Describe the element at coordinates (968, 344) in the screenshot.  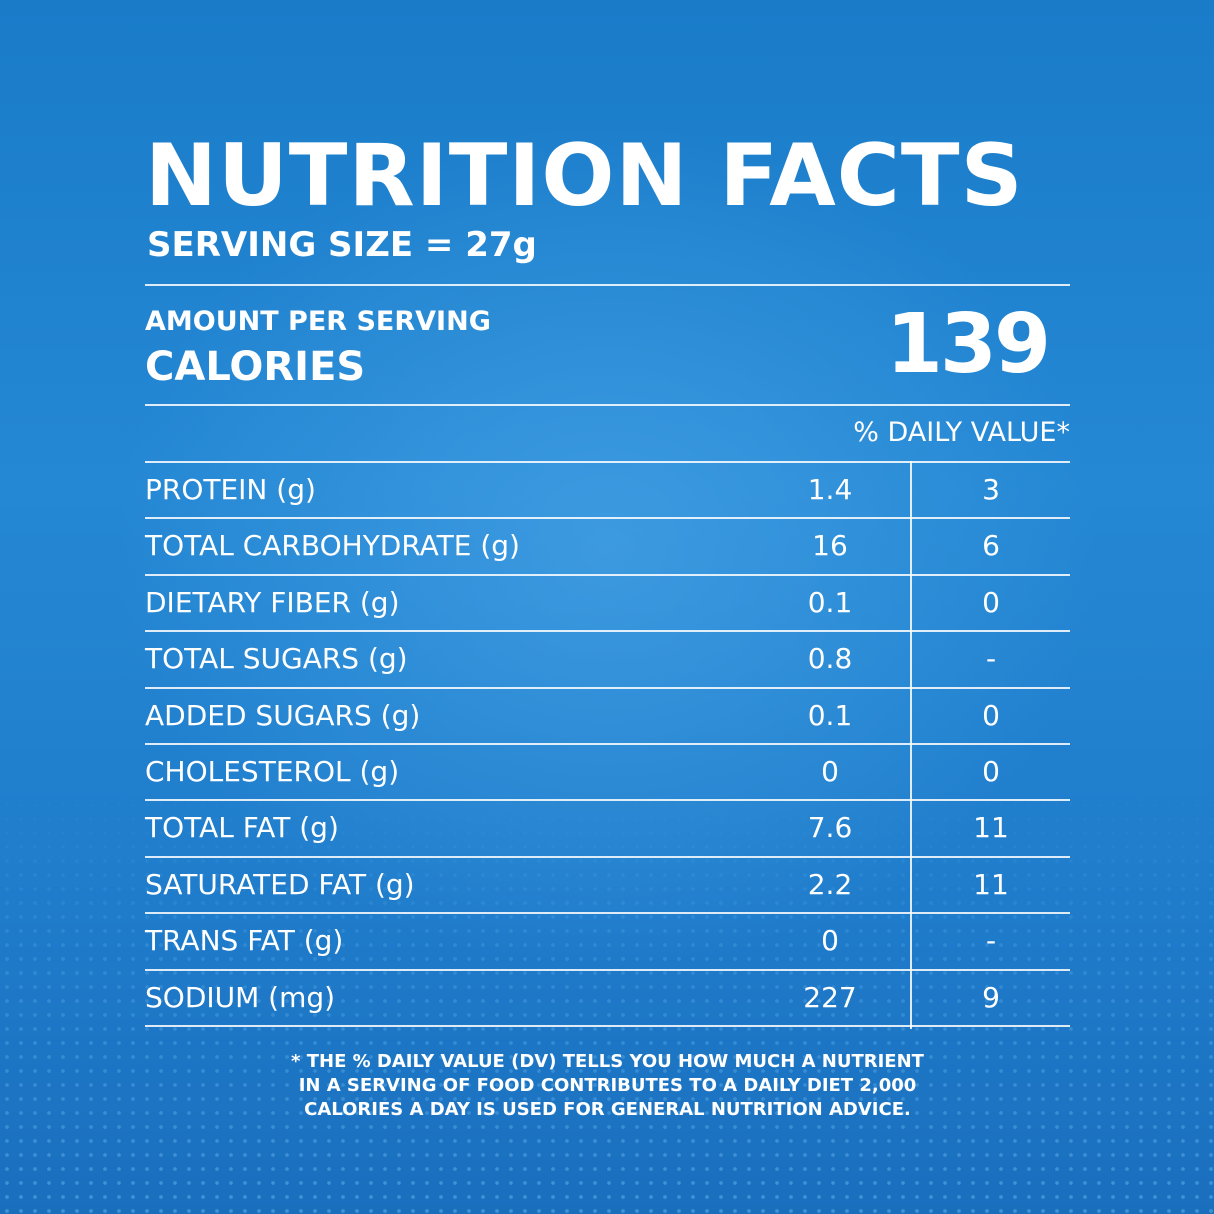
I see `calories-value: 139` at that location.